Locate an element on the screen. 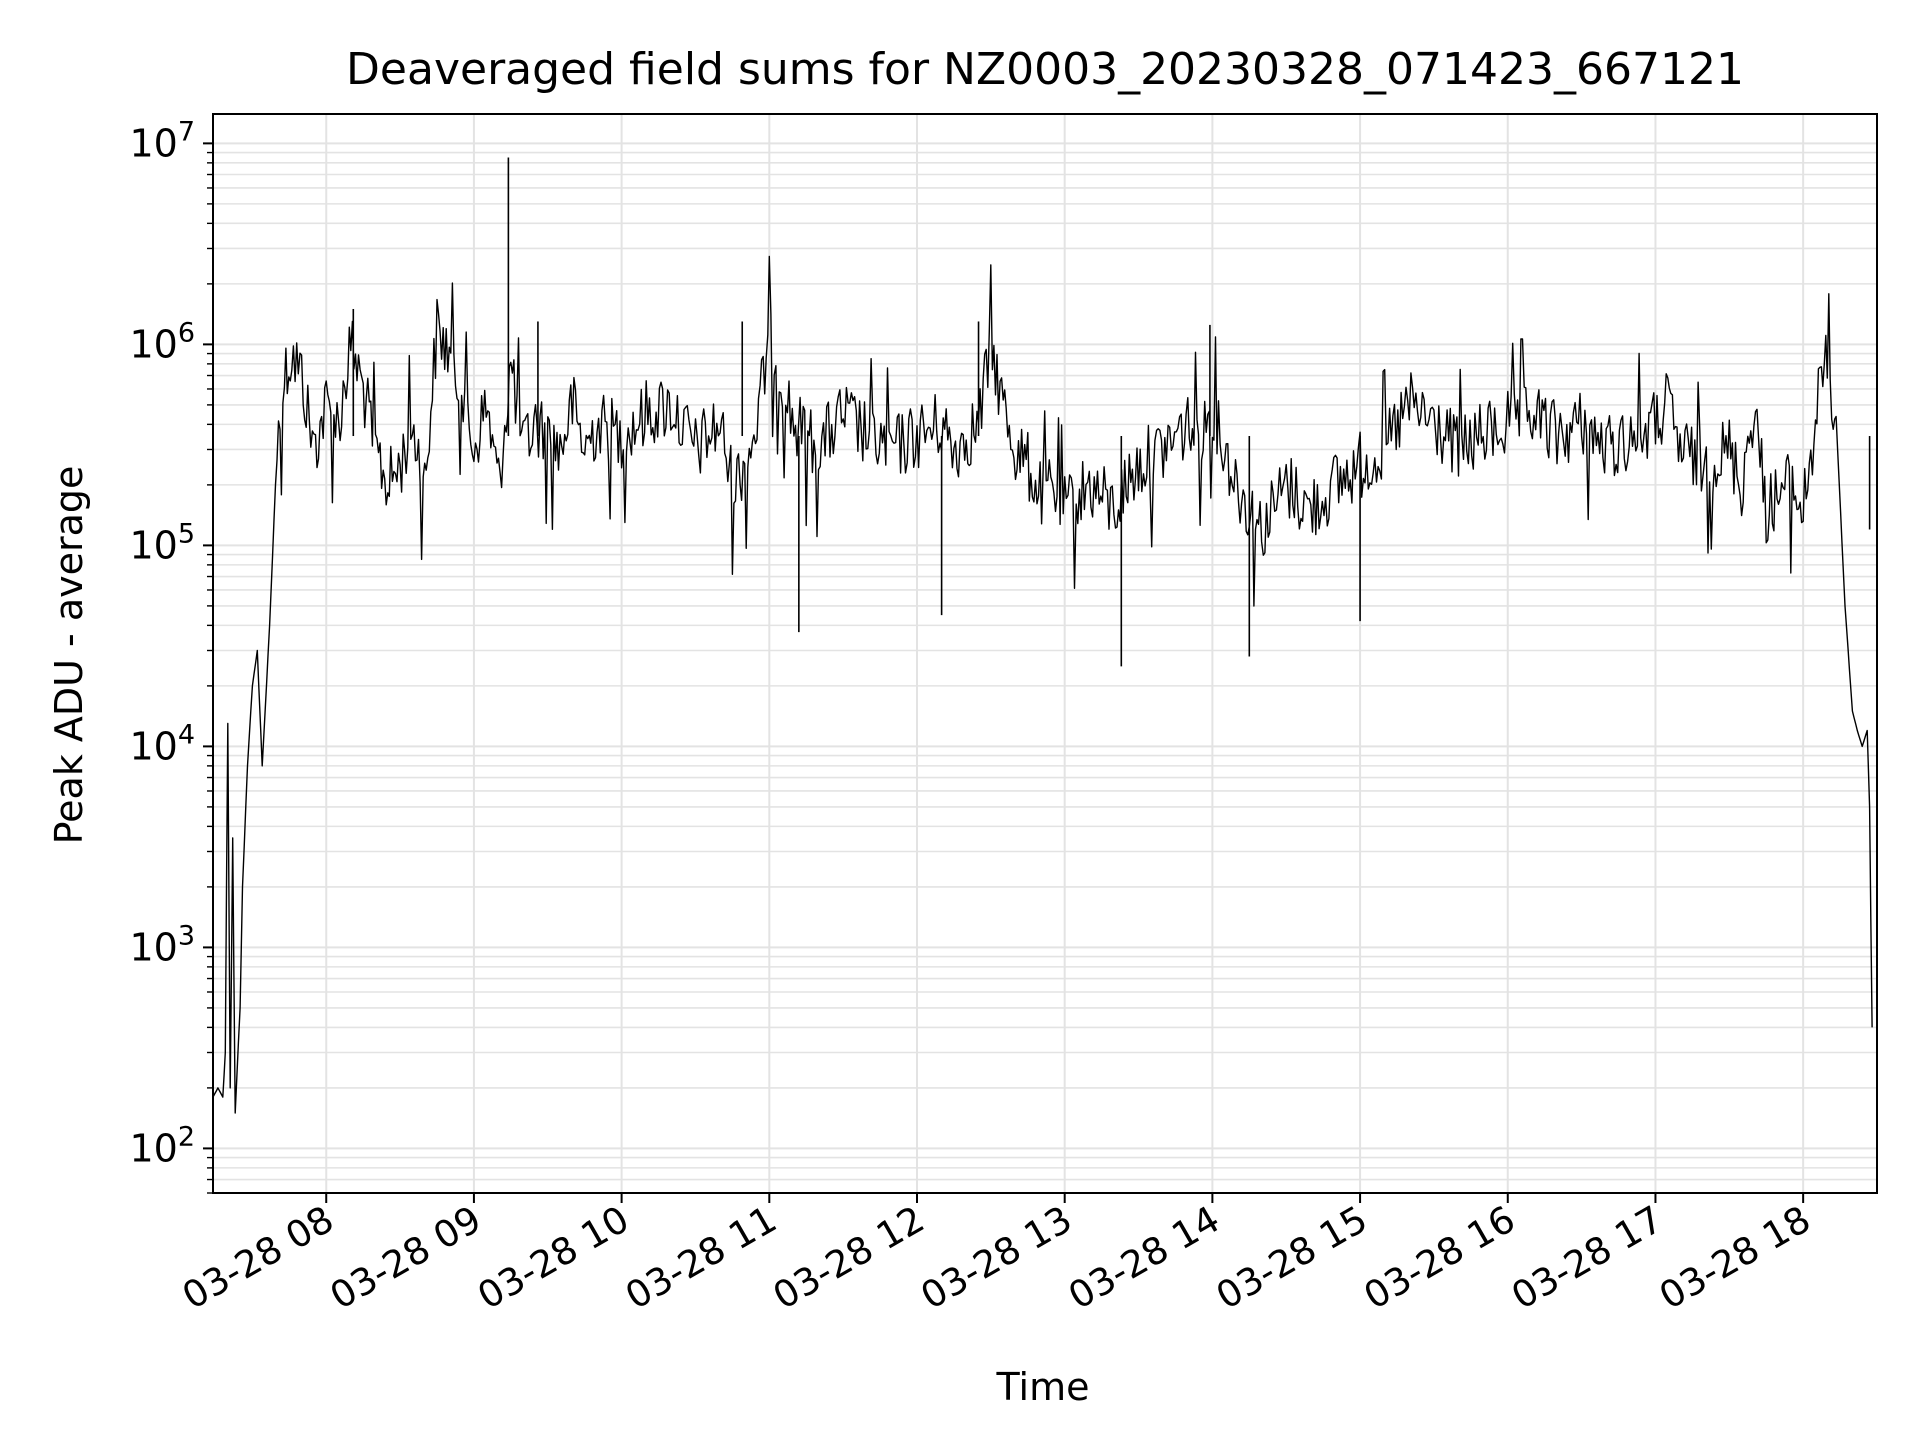 This screenshot has width=1920, height=1444. x-axis-label: Time is located at coordinates (1043, 1387).